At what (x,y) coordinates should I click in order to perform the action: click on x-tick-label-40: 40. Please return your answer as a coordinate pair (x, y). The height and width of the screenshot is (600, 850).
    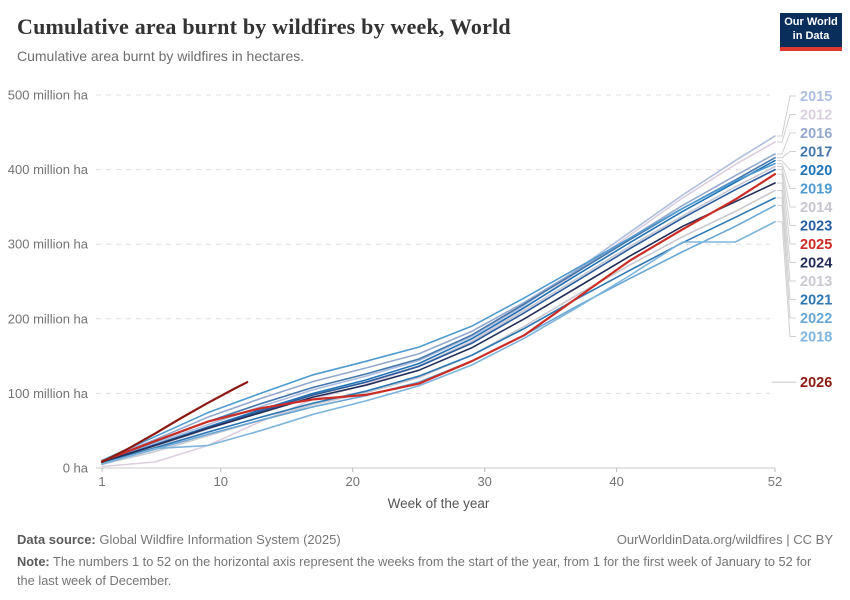
    Looking at the image, I should click on (616, 481).